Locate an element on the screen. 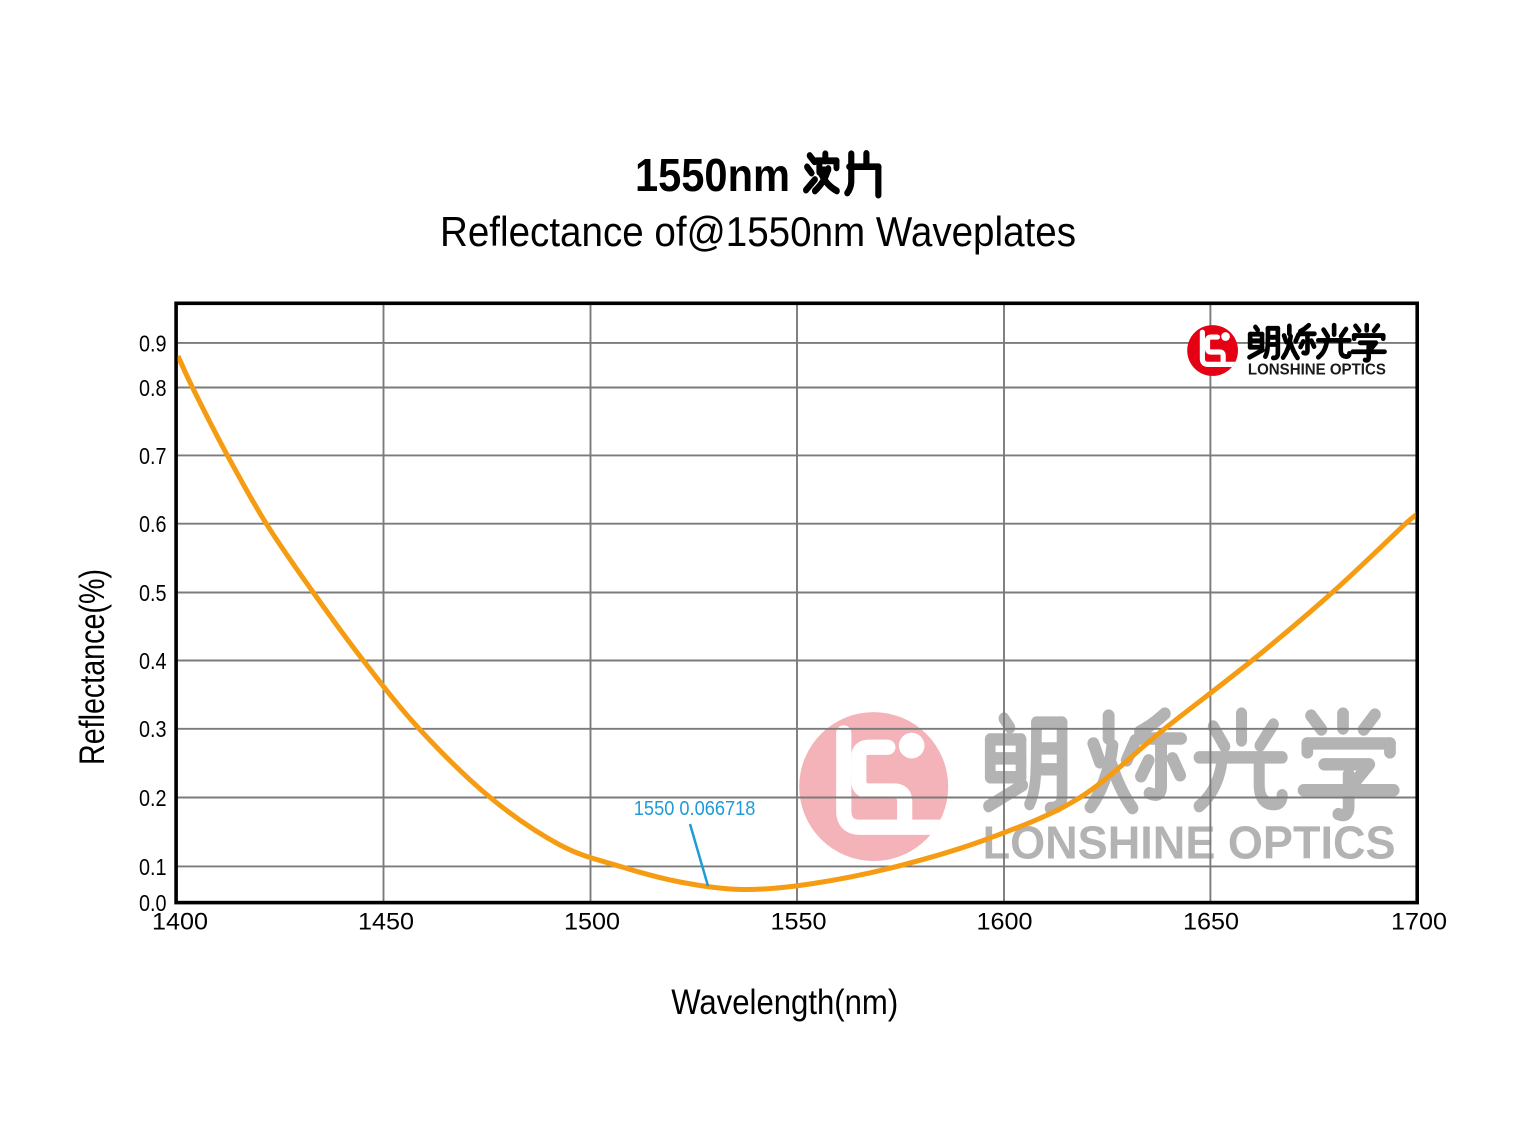  svg-text: Wavelength(nm) is located at coordinates (784, 1002).